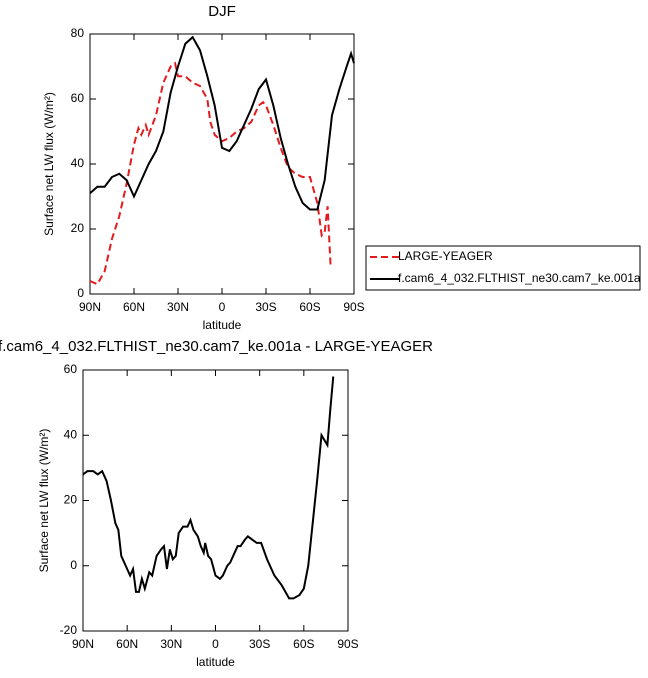 The image size is (648, 678). I want to click on legend-label: f.cam6_4_032.FLTHIST_ne30.cam7_ke.001a, so click(519, 278).